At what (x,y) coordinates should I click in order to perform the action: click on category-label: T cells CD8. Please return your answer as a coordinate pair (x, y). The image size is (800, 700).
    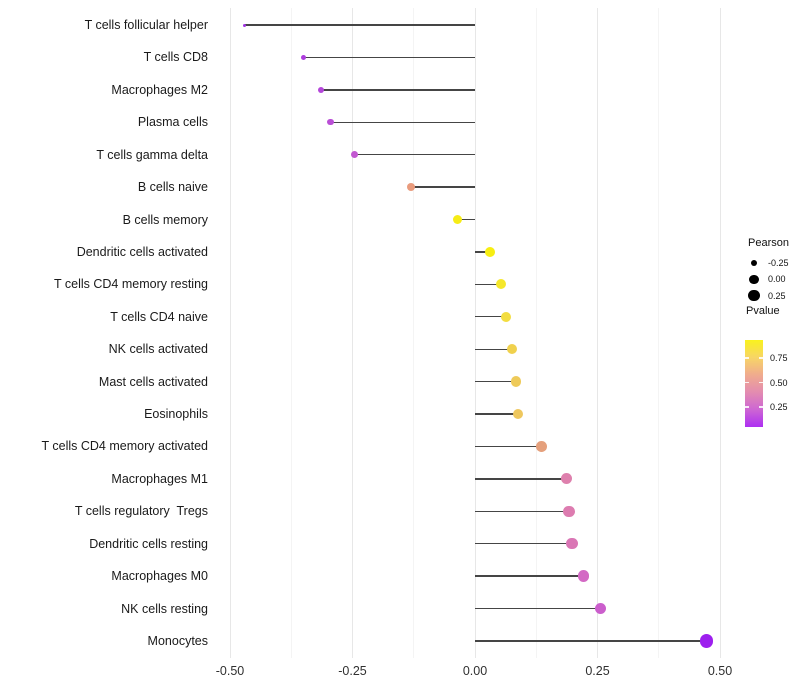
    Looking at the image, I should click on (175, 57).